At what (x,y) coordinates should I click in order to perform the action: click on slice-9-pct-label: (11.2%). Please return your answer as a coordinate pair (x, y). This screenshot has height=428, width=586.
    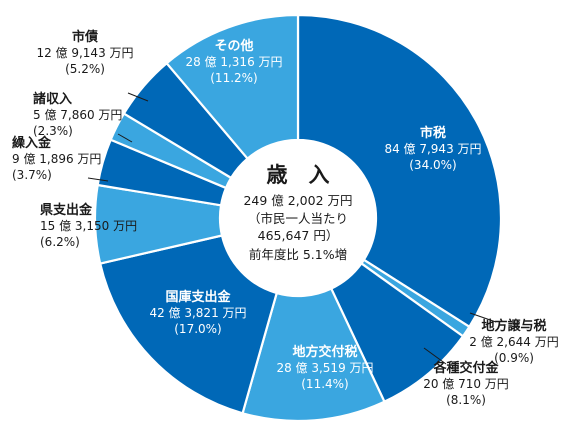
    Looking at the image, I should click on (233, 78).